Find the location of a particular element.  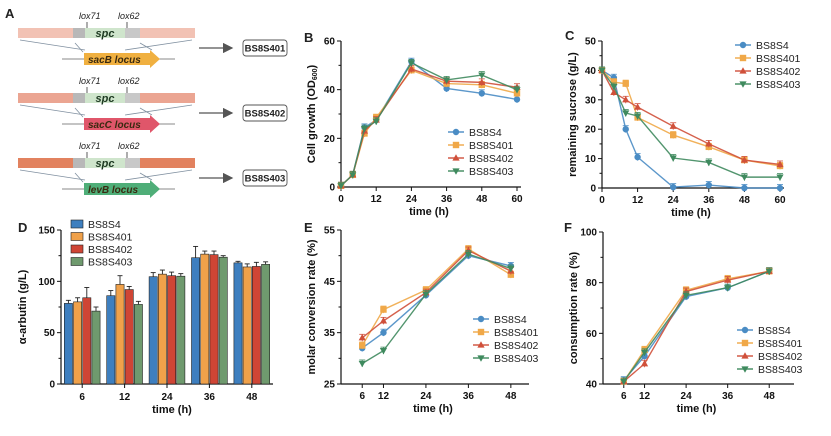

y-tick-label: 30 is located at coordinates (591, 100).